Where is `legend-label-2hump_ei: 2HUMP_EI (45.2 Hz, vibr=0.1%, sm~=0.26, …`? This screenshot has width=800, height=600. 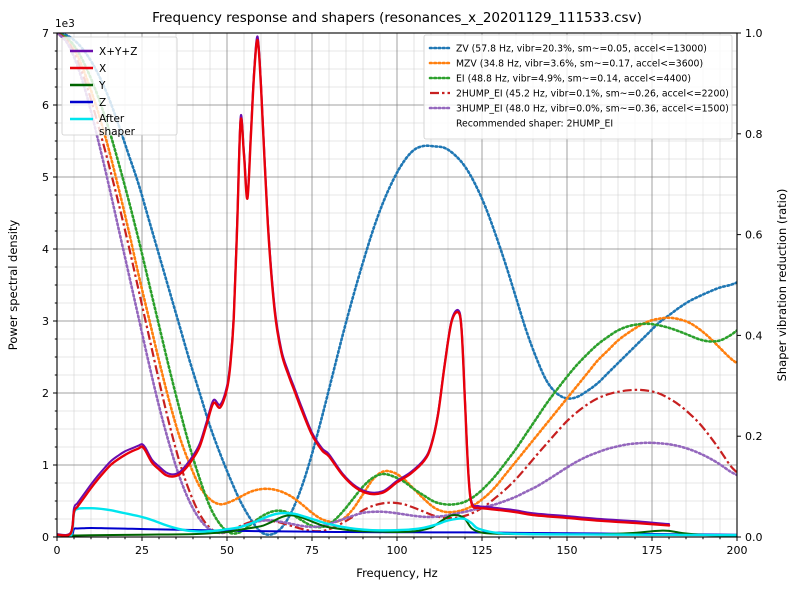 legend-label-2hump_ei: 2HUMP_EI (45.2 Hz, vibr=0.1%, sm~=0.26, … is located at coordinates (592, 94).